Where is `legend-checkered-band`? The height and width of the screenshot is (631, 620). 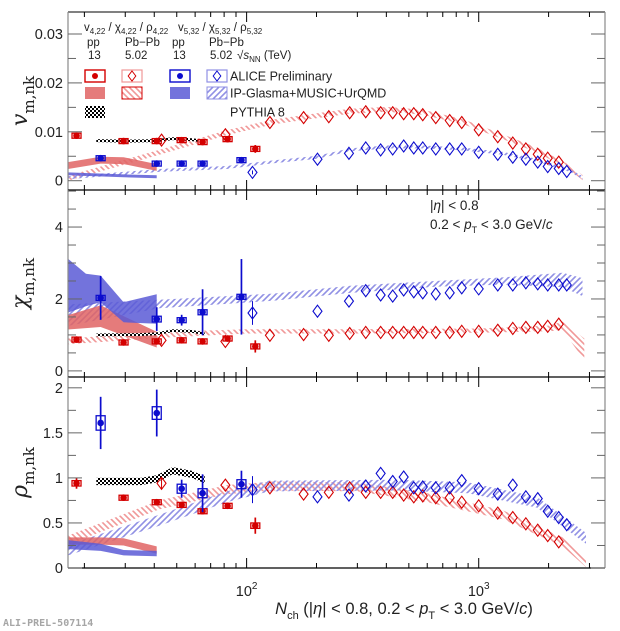 legend-checkered-band is located at coordinates (95, 112).